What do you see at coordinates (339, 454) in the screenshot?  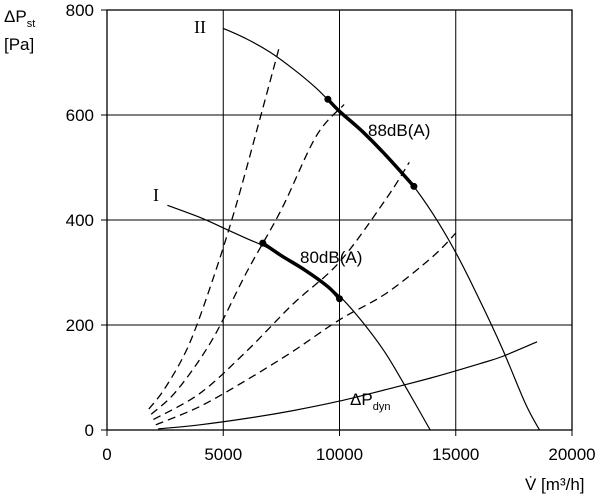 I see `x-tick-label: 10000` at bounding box center [339, 454].